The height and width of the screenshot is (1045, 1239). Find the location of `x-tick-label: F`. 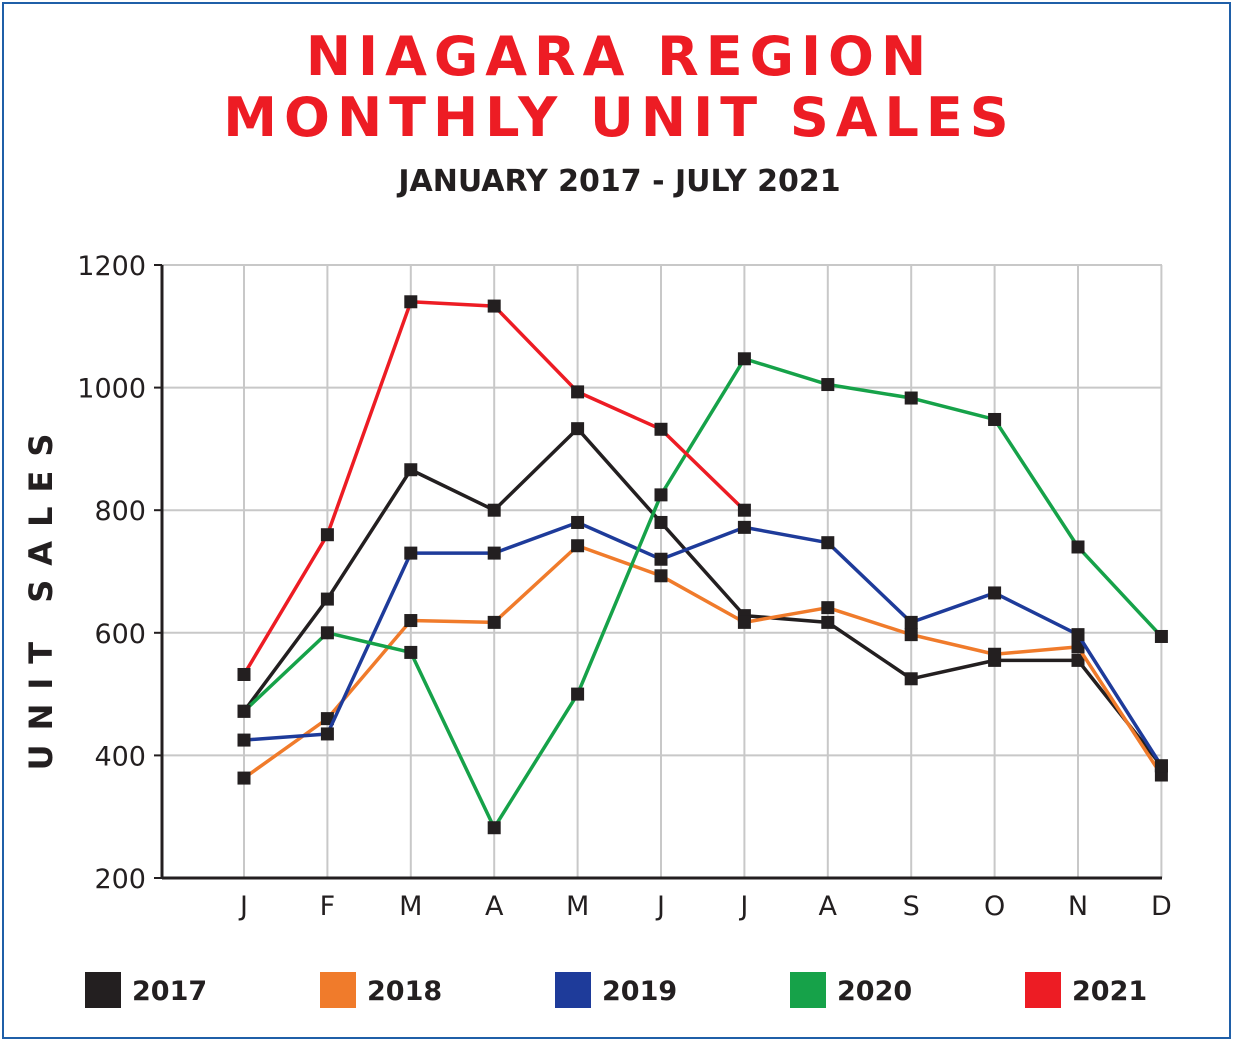

x-tick-label: F is located at coordinates (328, 906).